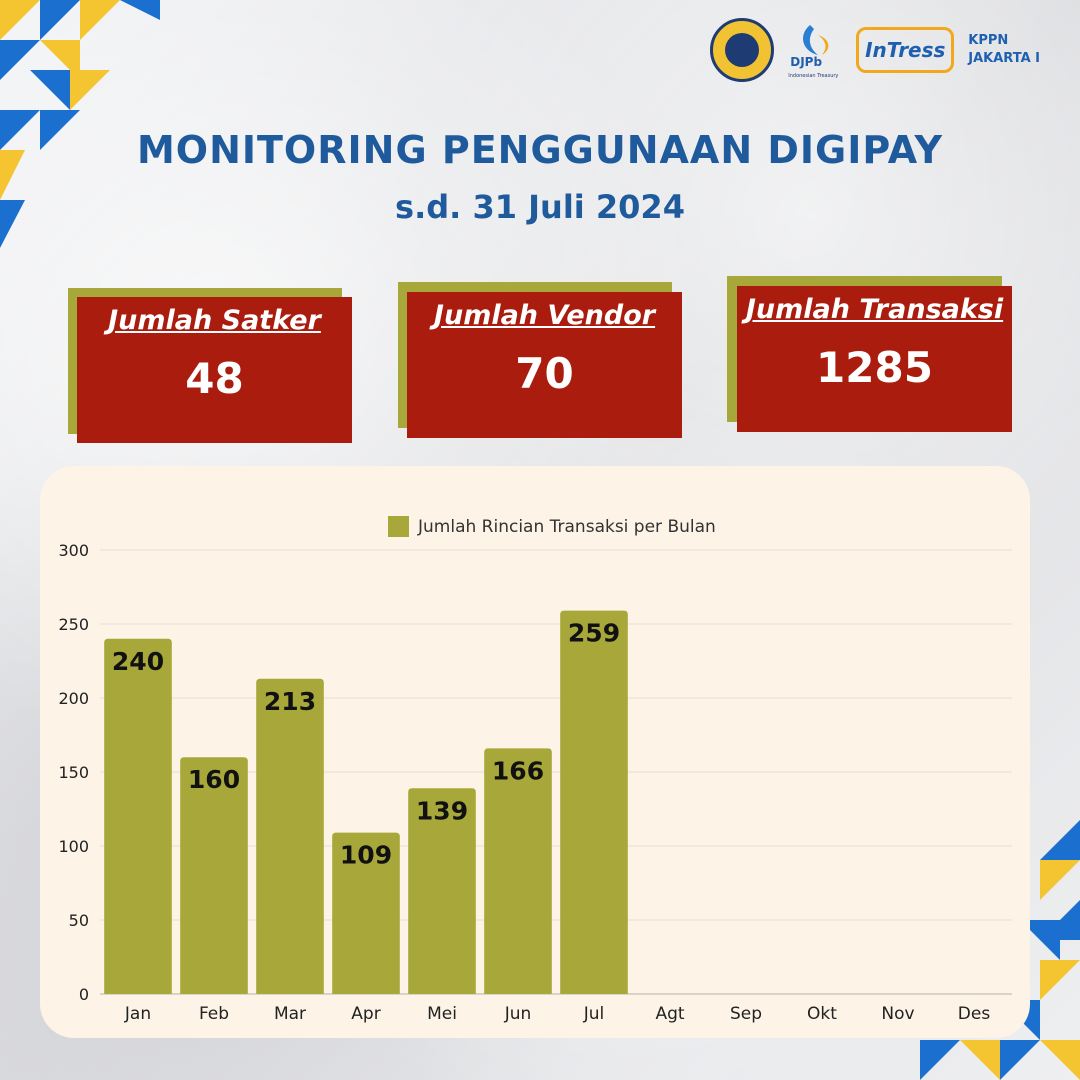  What do you see at coordinates (813, 76) in the screenshot?
I see `djpb-logo-subtext: Indonesian Treasury` at bounding box center [813, 76].